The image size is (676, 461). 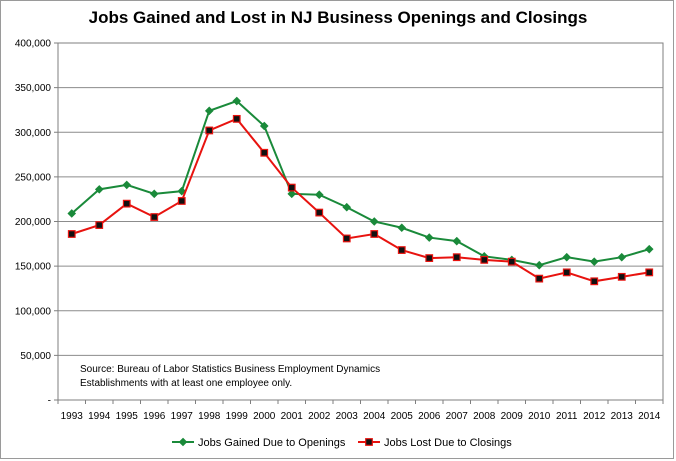 What do you see at coordinates (154, 416) in the screenshot?
I see `x-tick-label: 1996` at bounding box center [154, 416].